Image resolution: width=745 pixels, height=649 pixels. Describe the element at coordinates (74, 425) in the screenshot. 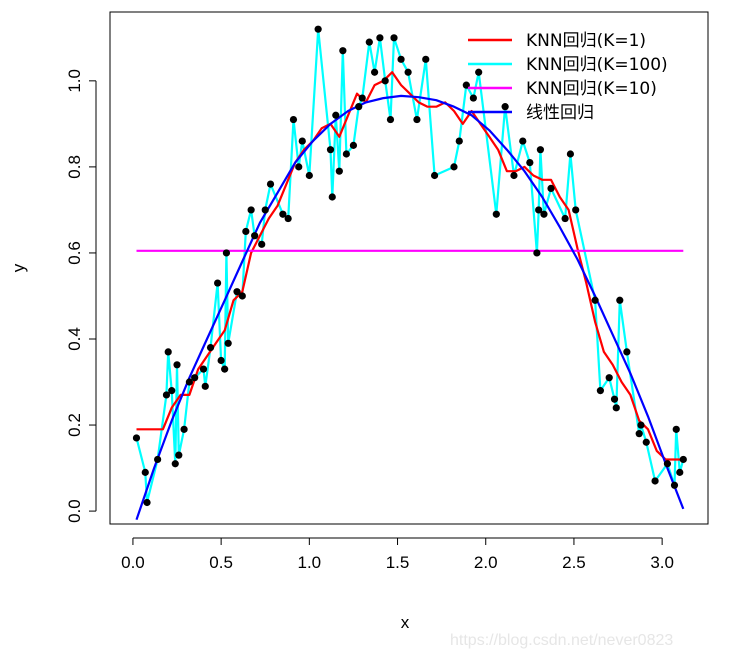

I see `y-tick-label-1: 0.2` at that location.